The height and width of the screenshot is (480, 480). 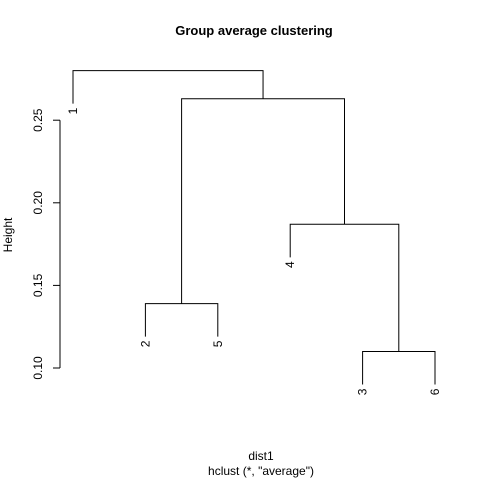 I want to click on leaf-label: 2, so click(x=145, y=343).